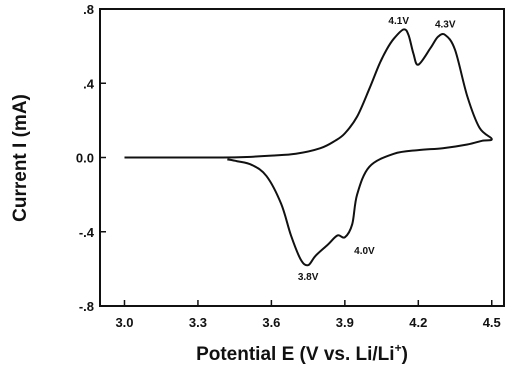 The image size is (510, 379). I want to click on peak-annotation: 3.8V, so click(308, 277).